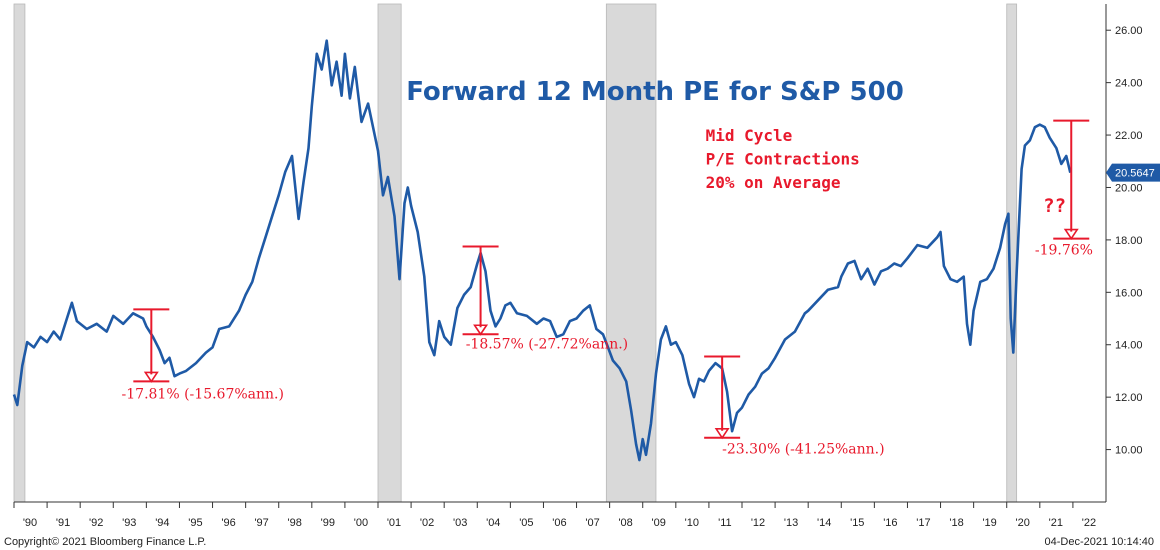 The height and width of the screenshot is (550, 1160). Describe the element at coordinates (295, 523) in the screenshot. I see `x-tick-label: '98` at that location.